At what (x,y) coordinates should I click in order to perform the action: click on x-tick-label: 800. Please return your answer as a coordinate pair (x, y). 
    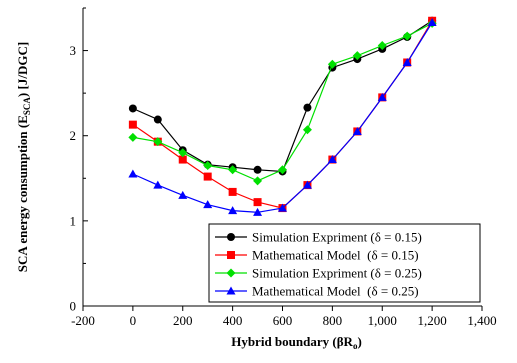
    Looking at the image, I should click on (333, 320).